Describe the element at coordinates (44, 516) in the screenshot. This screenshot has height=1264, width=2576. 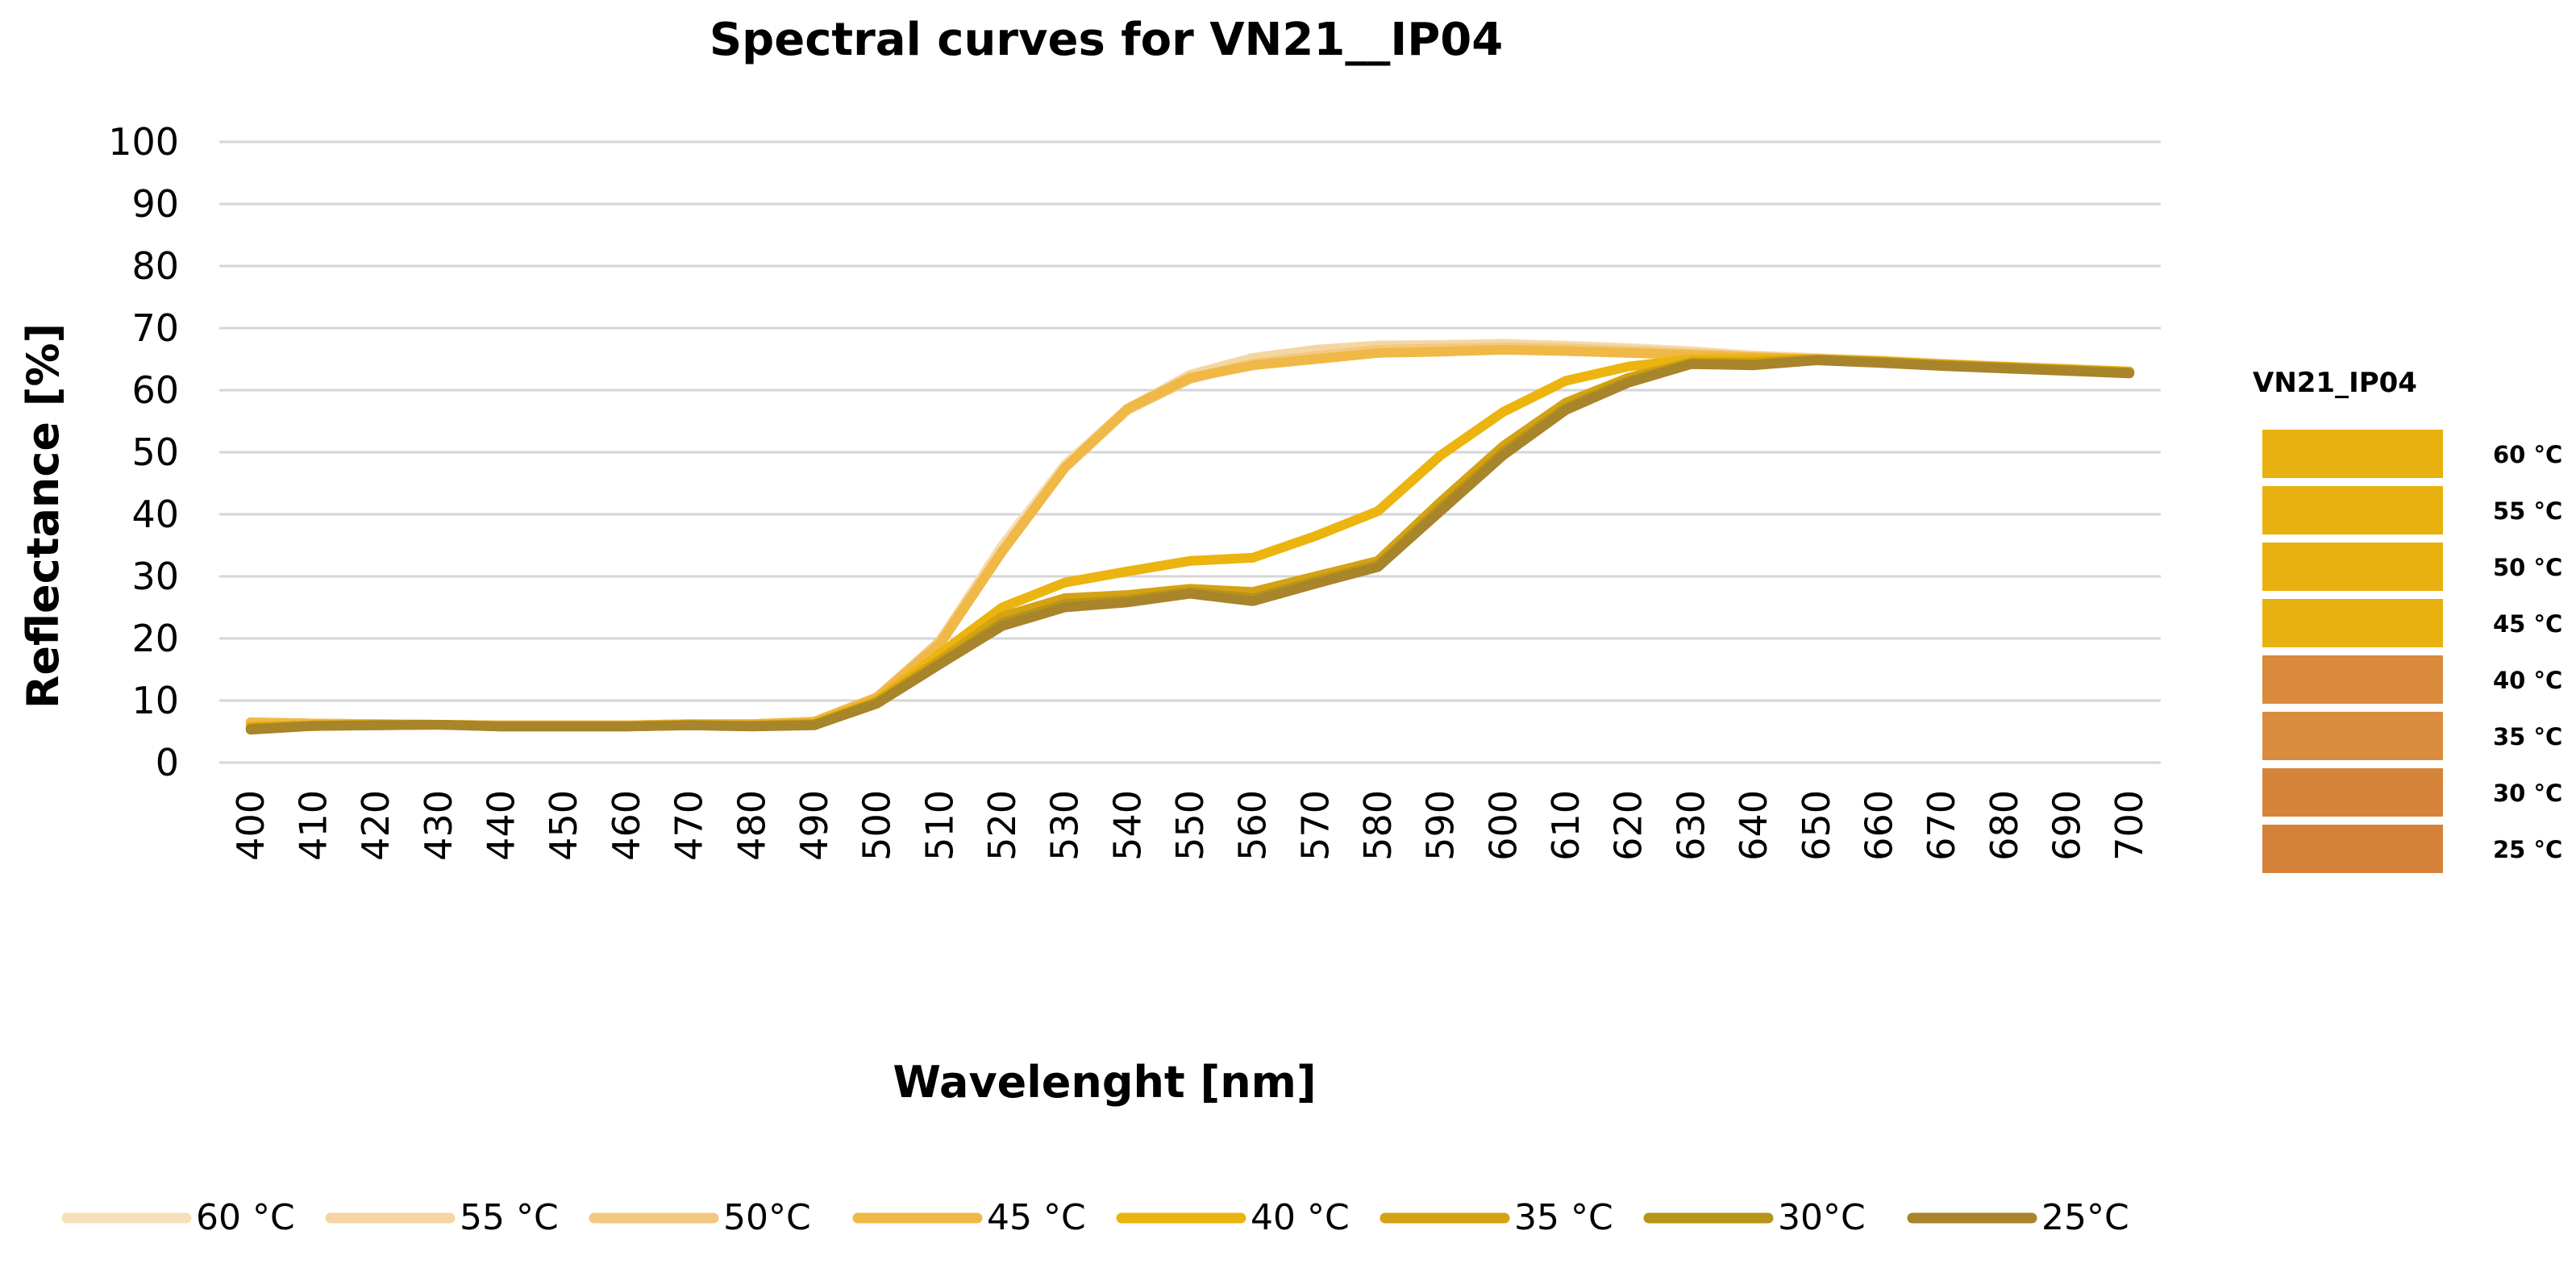
I see `y-axis-label: Reflectance [%]` at that location.